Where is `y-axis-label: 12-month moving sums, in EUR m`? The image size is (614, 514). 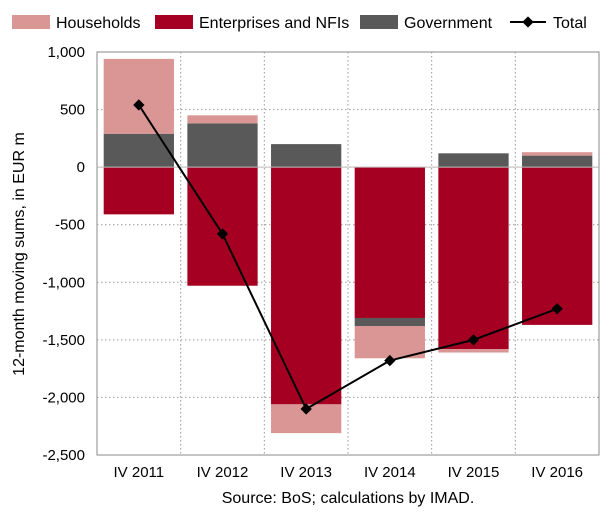
y-axis-label: 12-month moving sums, in EUR m is located at coordinates (19, 254).